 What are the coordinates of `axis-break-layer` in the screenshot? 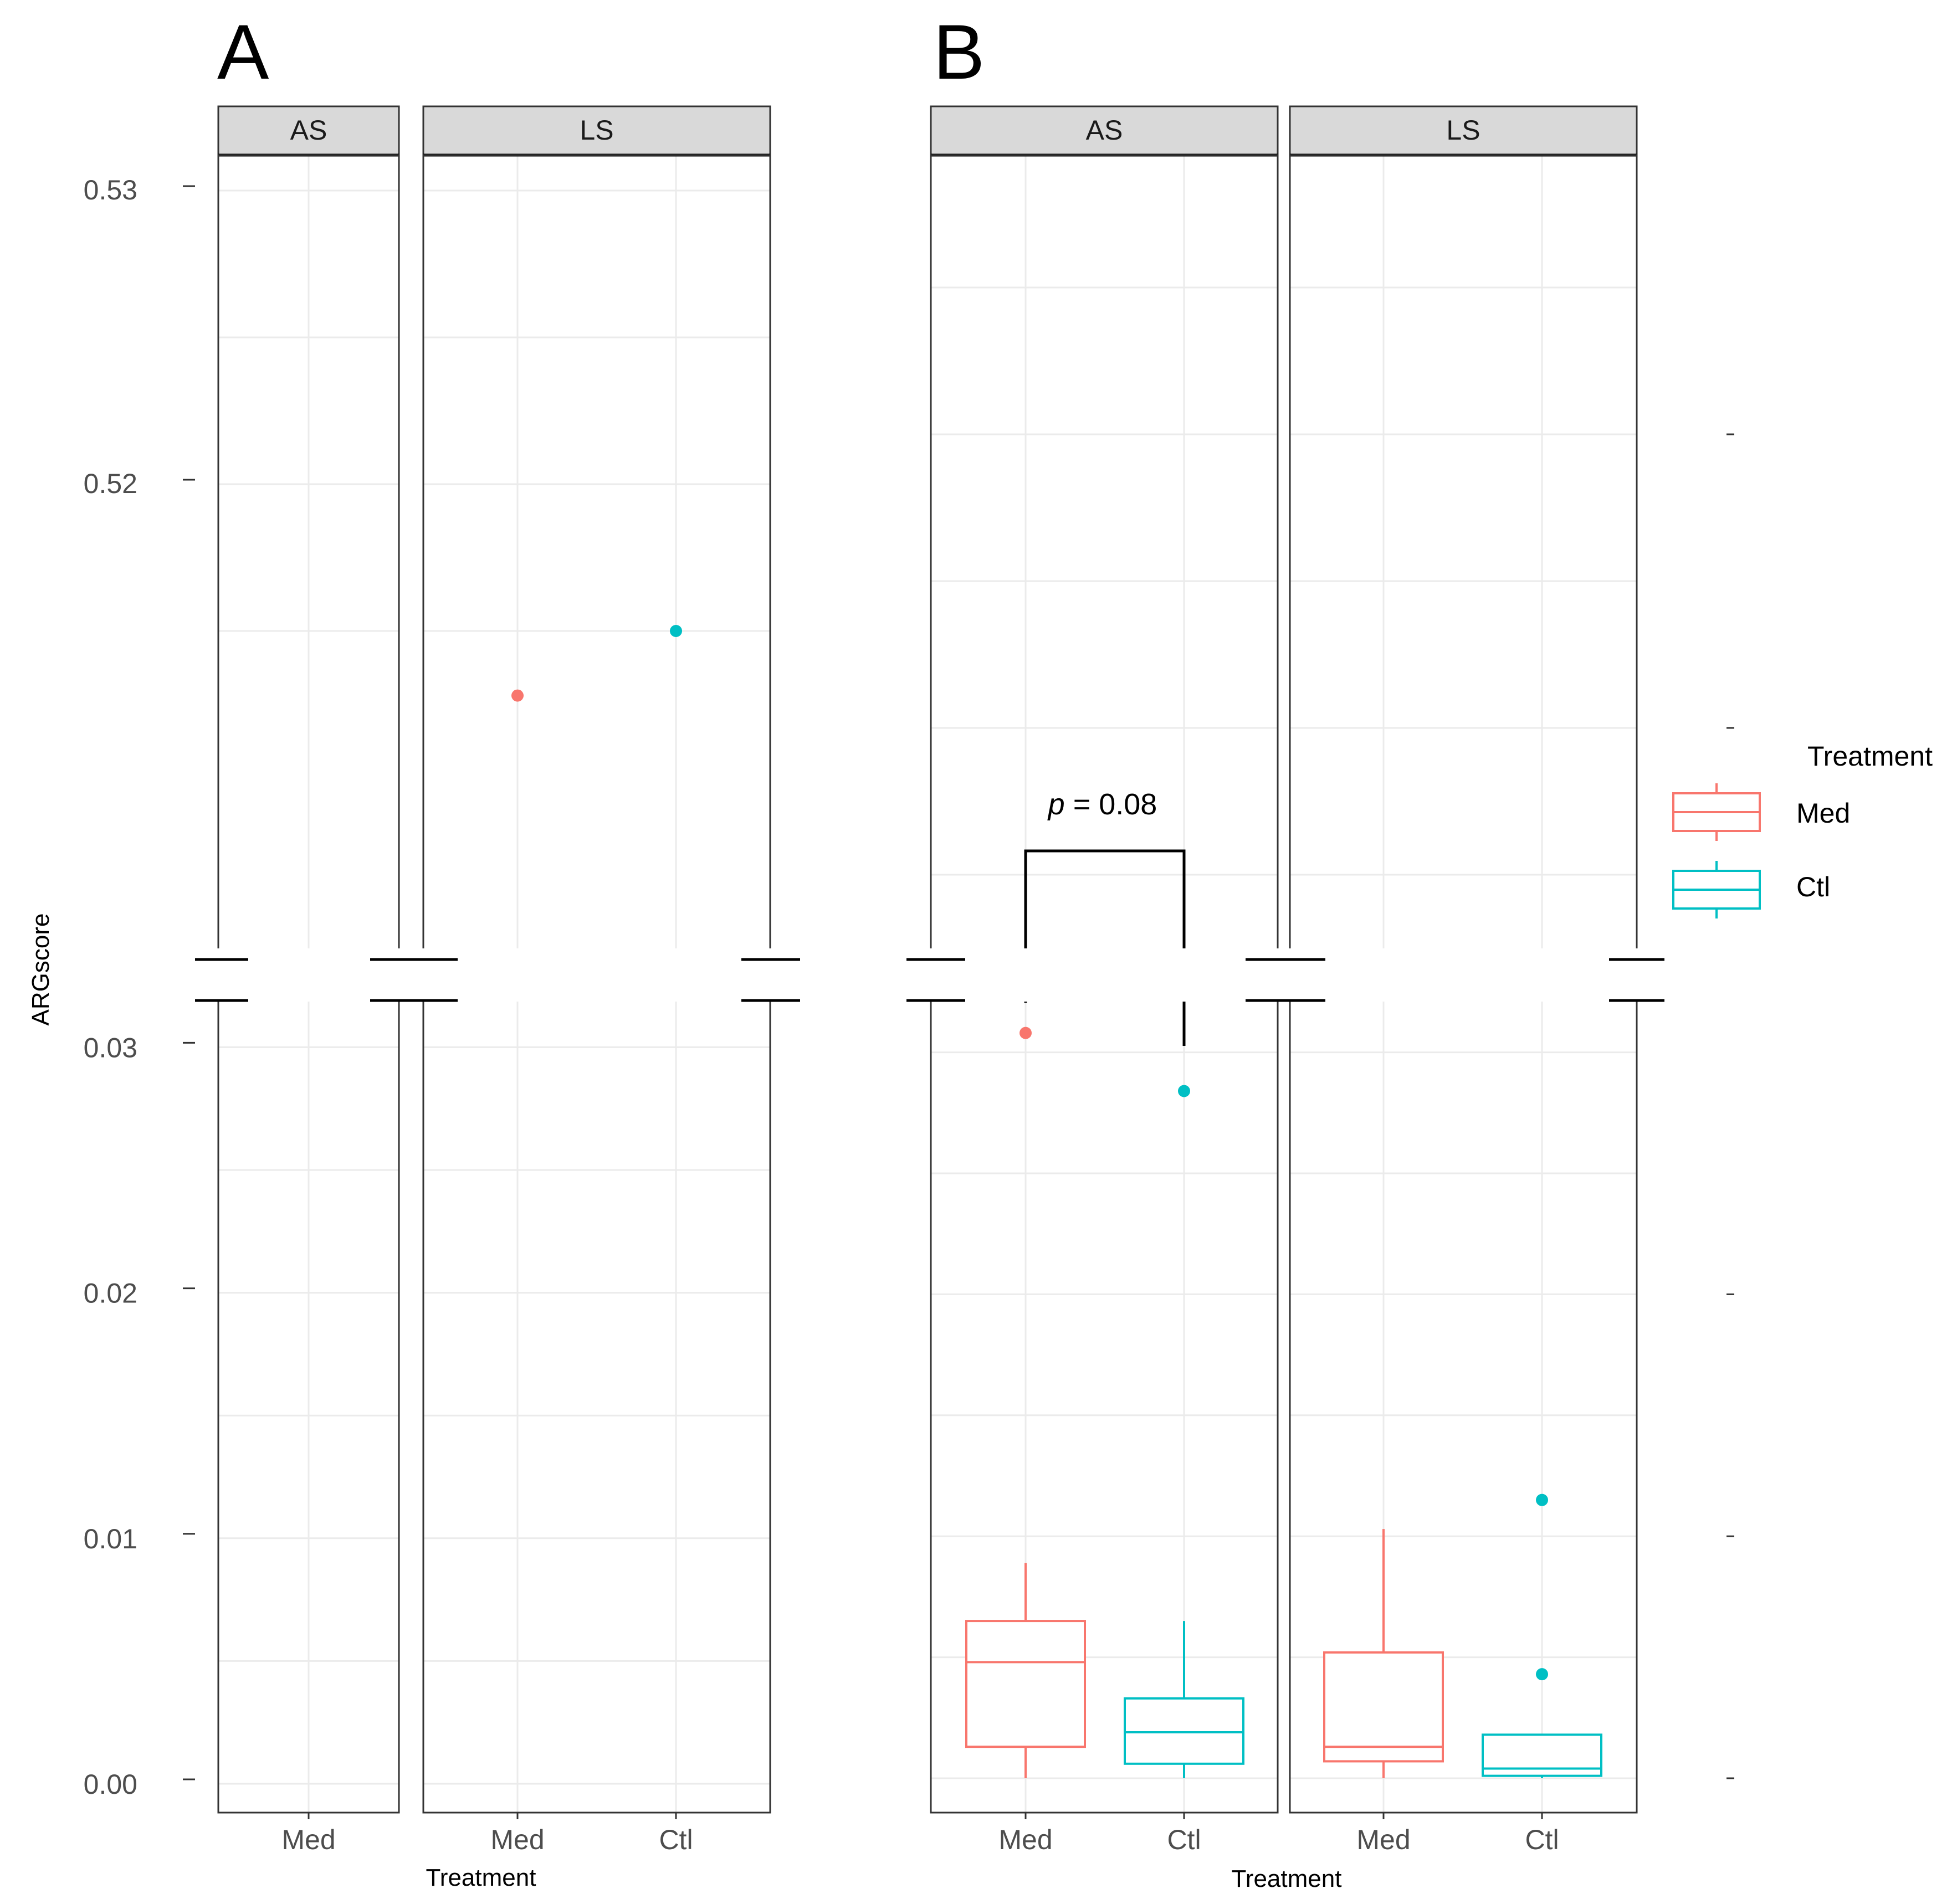 It's located at (930, 975).